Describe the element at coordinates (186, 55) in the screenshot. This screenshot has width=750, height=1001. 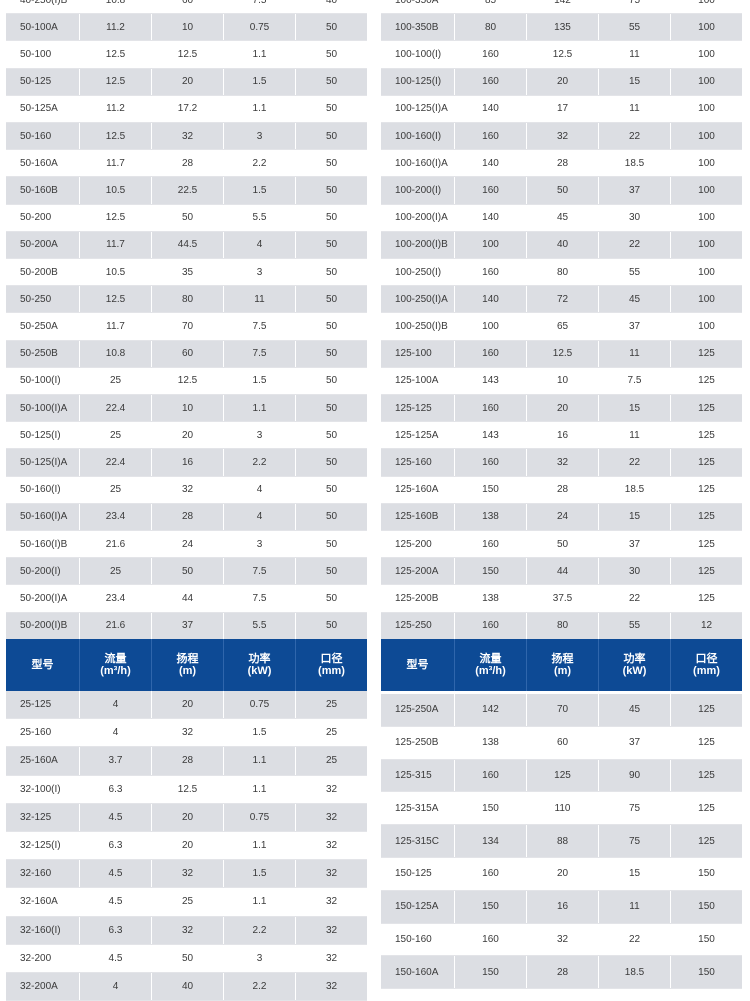
I see `table-row: 50-100 12.5 12.5 1.1 50` at that location.